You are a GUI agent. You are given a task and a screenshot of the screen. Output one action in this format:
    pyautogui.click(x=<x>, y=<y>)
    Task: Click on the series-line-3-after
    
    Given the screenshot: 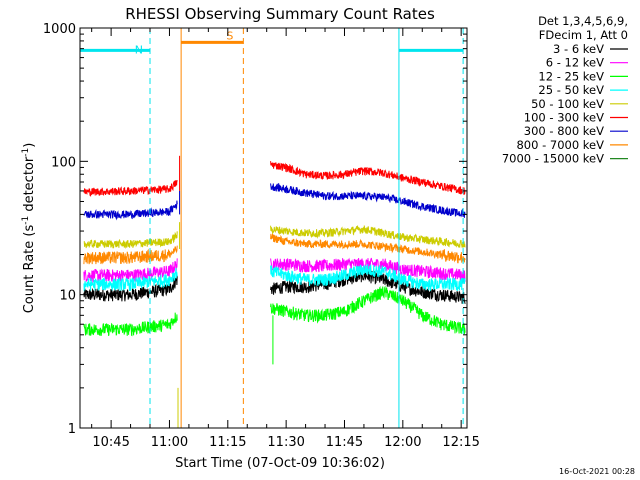 What is the action you would take?
    pyautogui.click(x=368, y=278)
    